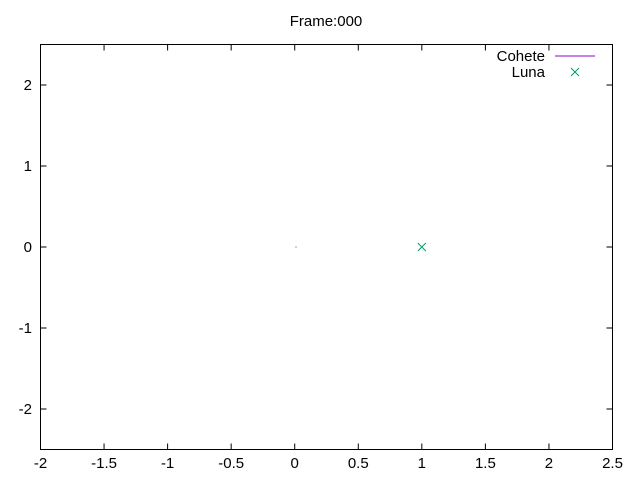 The image size is (640, 480). I want to click on plot-area, so click(361, 247).